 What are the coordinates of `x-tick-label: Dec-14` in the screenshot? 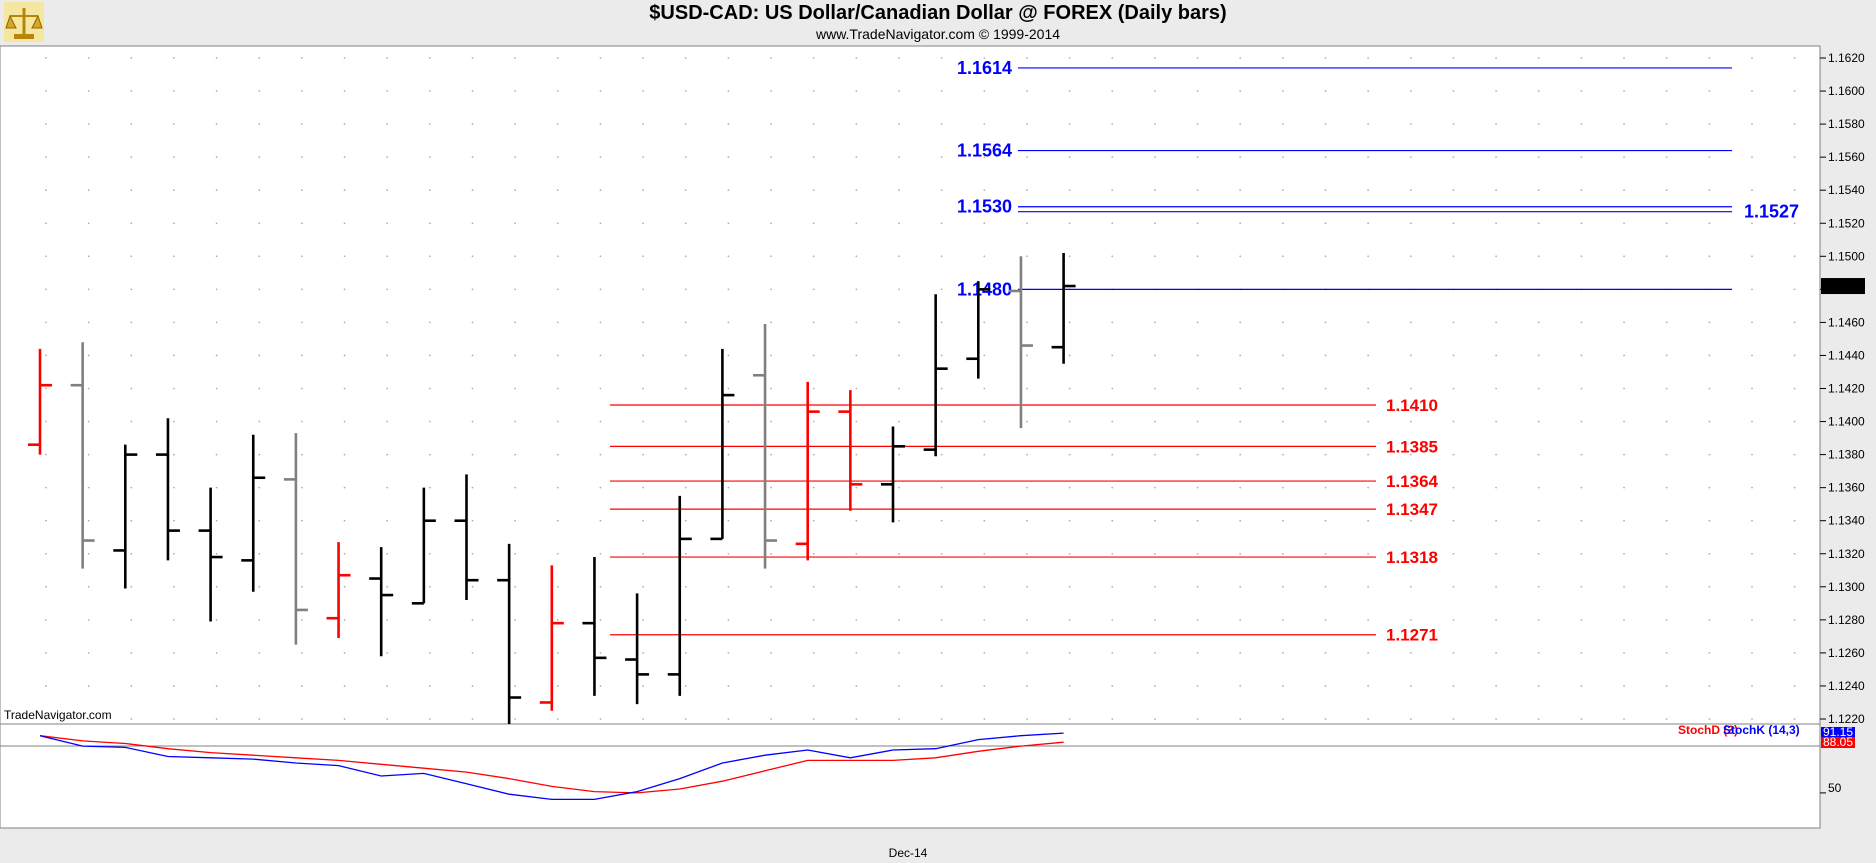 It's located at (908, 853).